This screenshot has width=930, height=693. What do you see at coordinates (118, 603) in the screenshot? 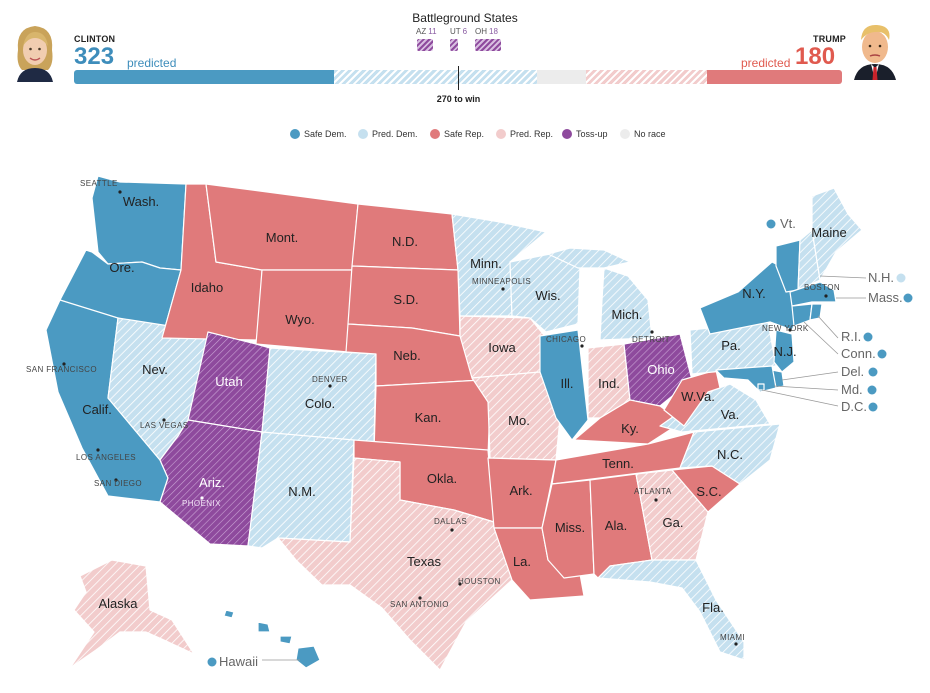
I see `state-label-ak: Alaska` at bounding box center [118, 603].